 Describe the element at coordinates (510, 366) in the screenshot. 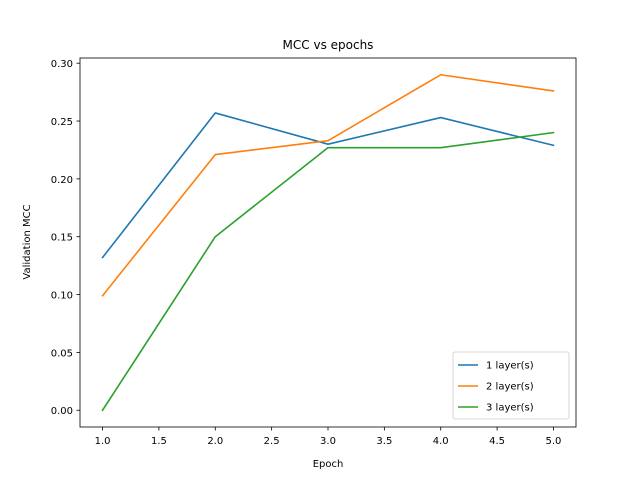

I see `legend-label: 1 layer(s)` at that location.